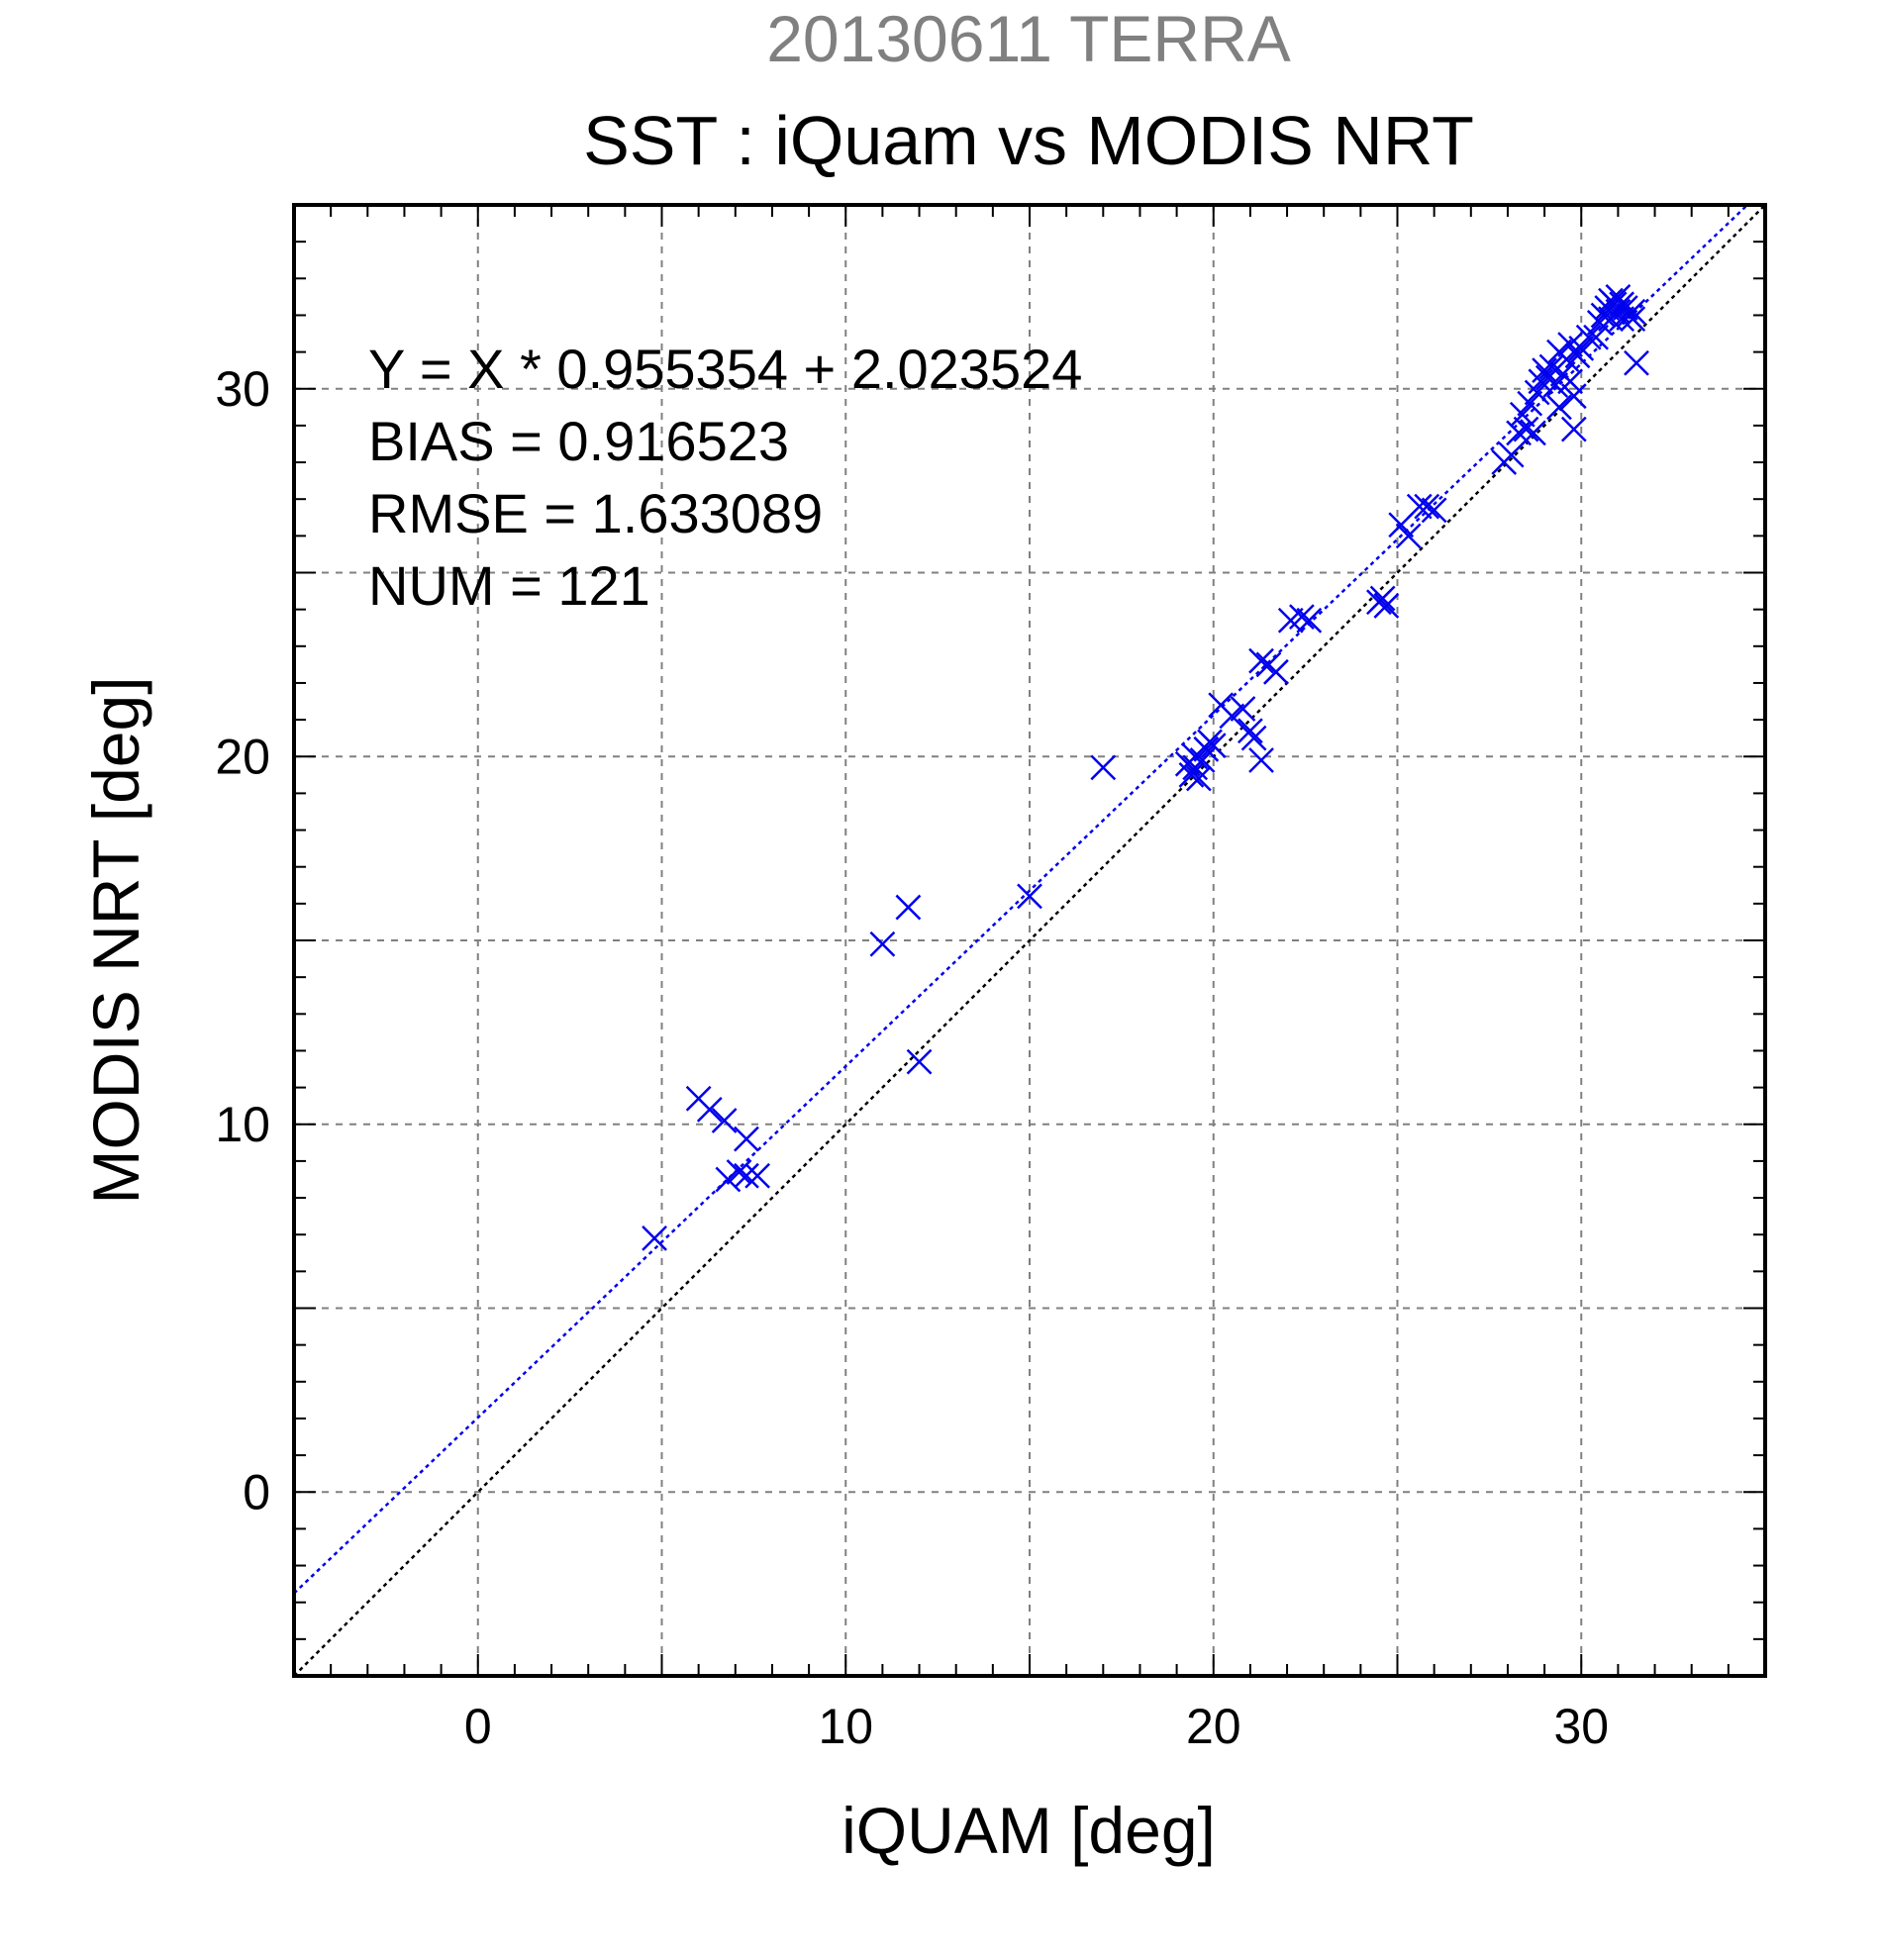  What do you see at coordinates (243, 389) in the screenshot?
I see `y-tick-label: 30` at bounding box center [243, 389].